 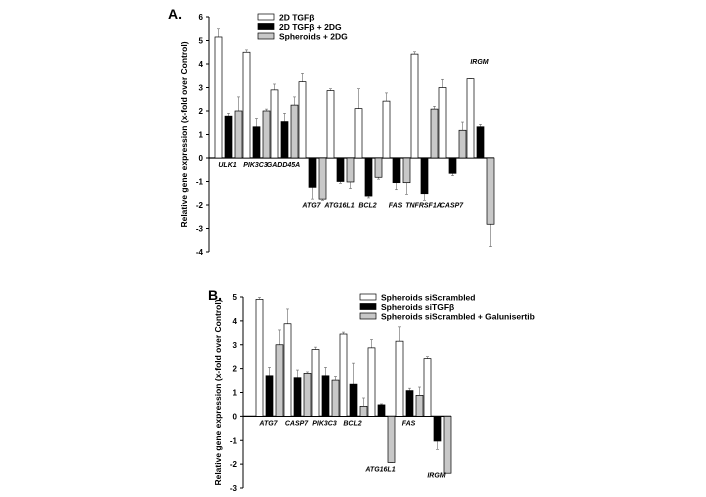 I want to click on bar-gadd45a-s2, so click(x=284, y=140).